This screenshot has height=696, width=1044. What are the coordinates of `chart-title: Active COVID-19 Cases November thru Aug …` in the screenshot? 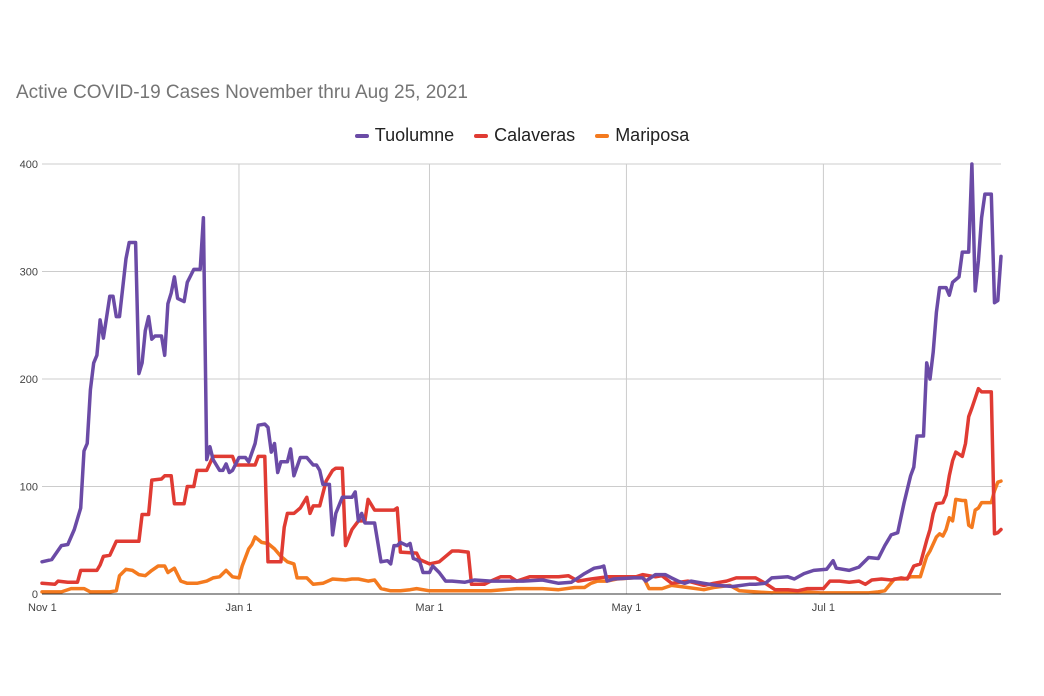 It's located at (242, 92).